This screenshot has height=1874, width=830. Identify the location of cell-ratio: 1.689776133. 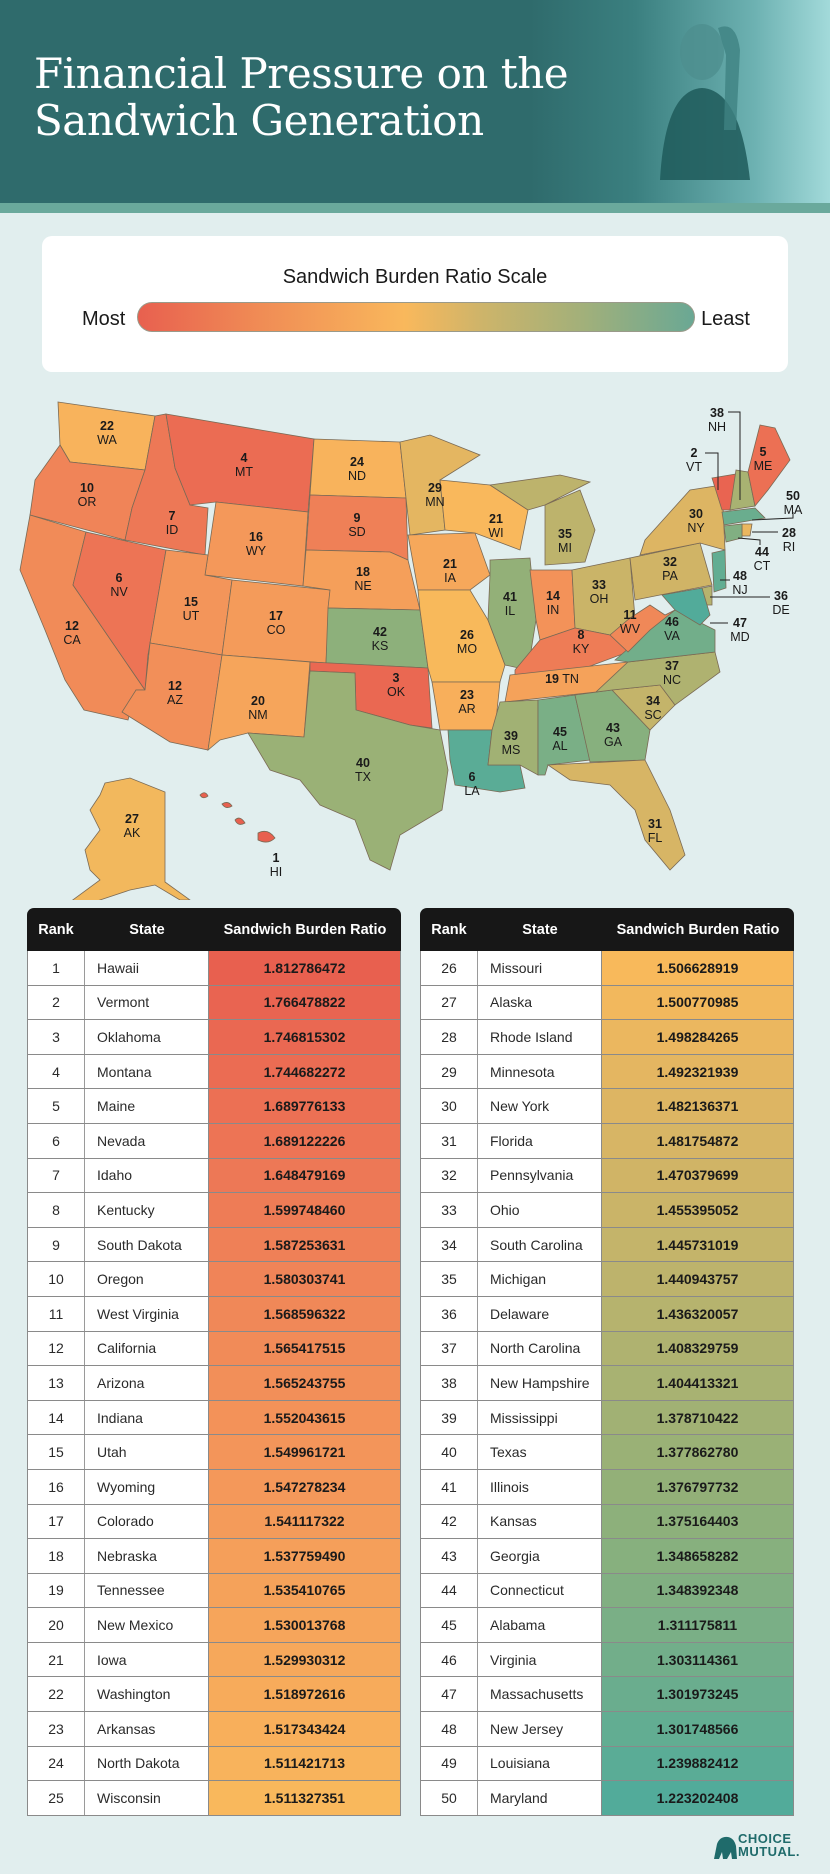
(305, 1106).